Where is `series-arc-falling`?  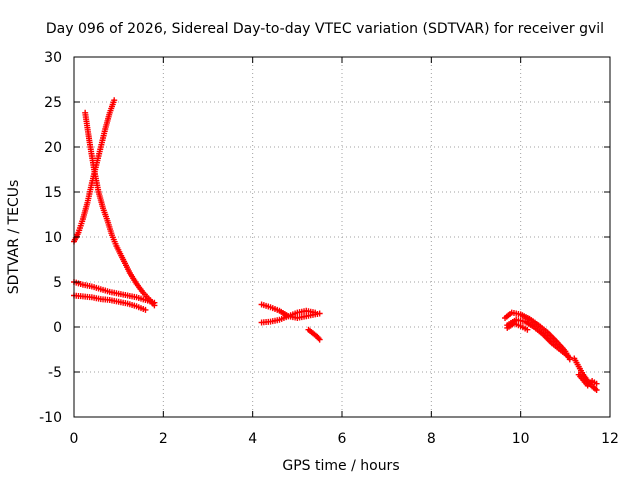 series-arc-falling is located at coordinates (120, 209).